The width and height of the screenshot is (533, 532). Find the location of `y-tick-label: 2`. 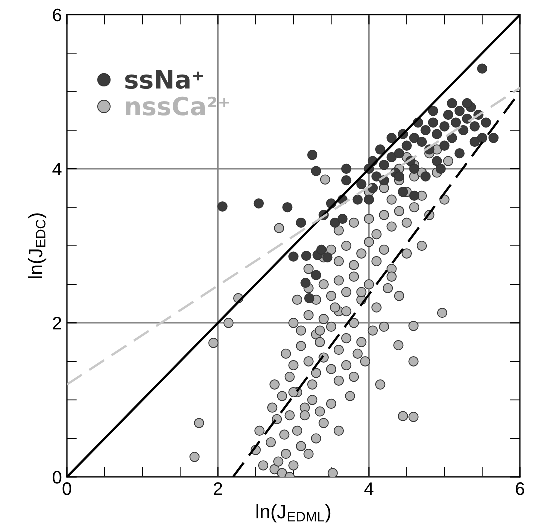

y-tick-label: 2 is located at coordinates (57, 323).